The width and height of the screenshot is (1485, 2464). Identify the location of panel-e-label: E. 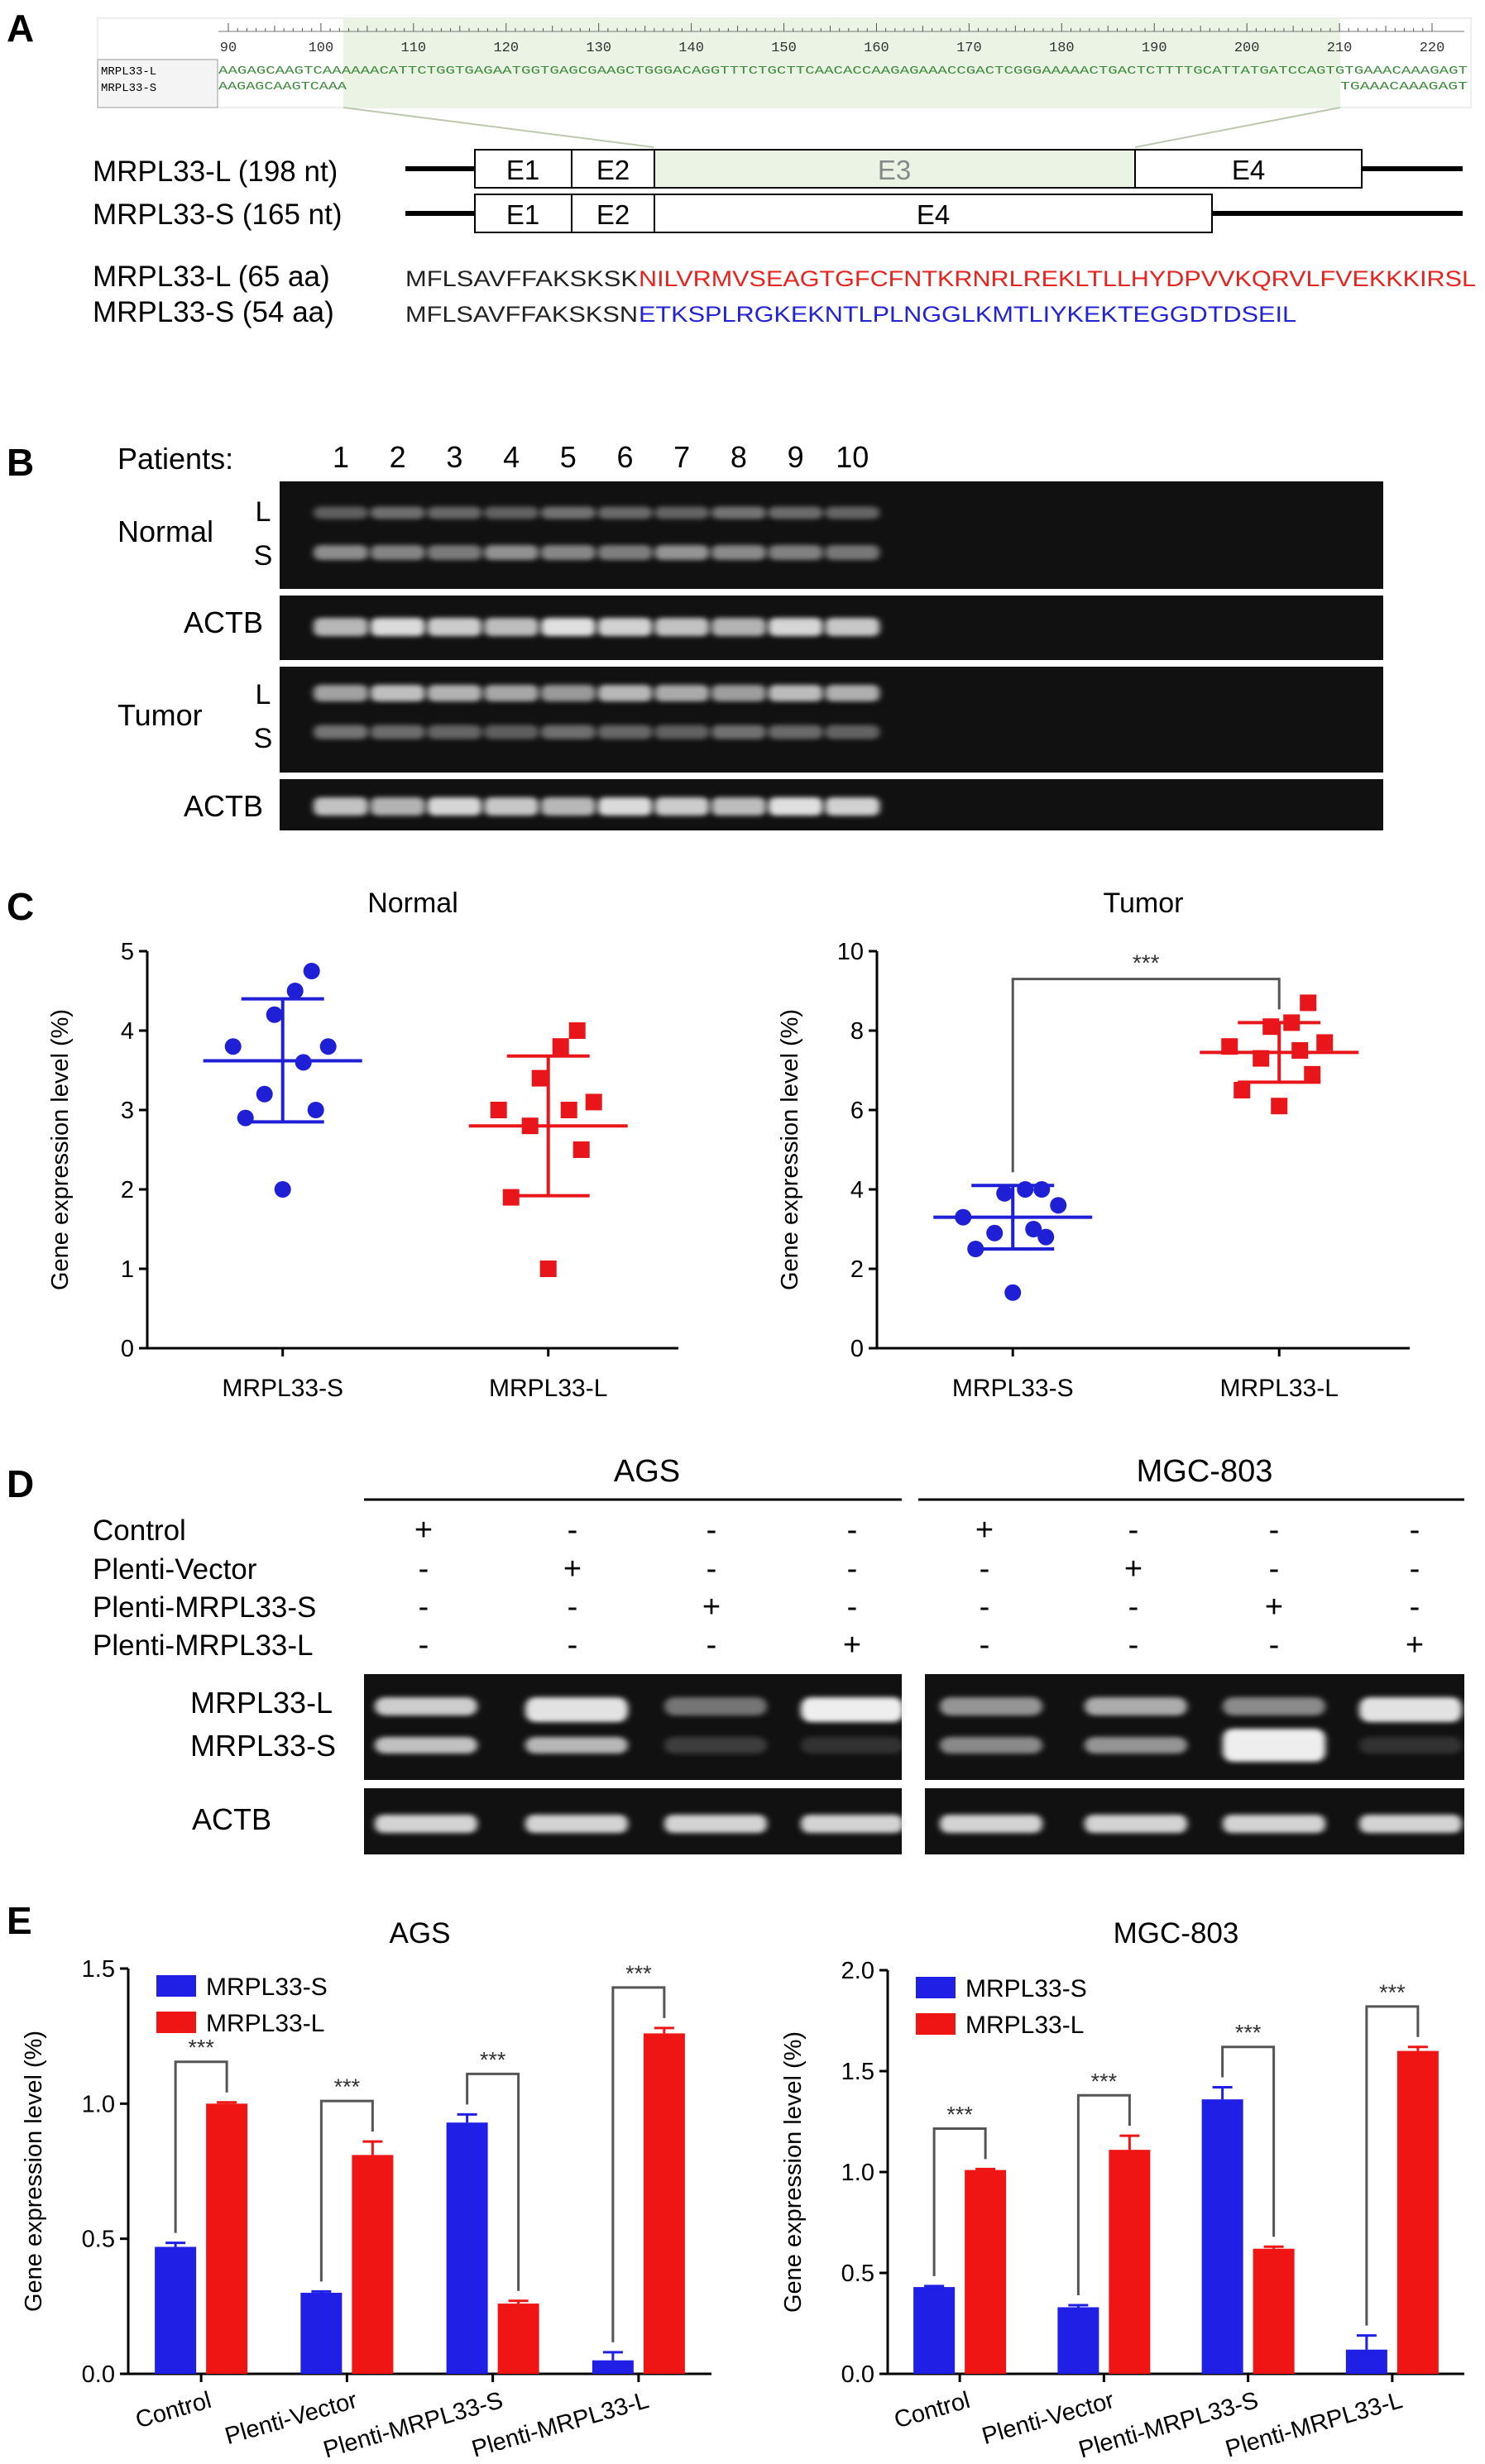
(19, 1920).